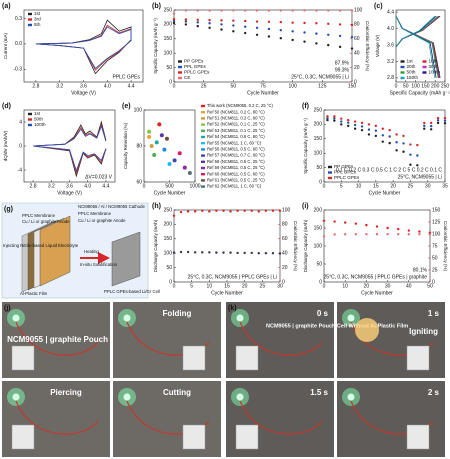 The image size is (450, 459). I want to click on y2-tick-label: 50, so click(435, 258).